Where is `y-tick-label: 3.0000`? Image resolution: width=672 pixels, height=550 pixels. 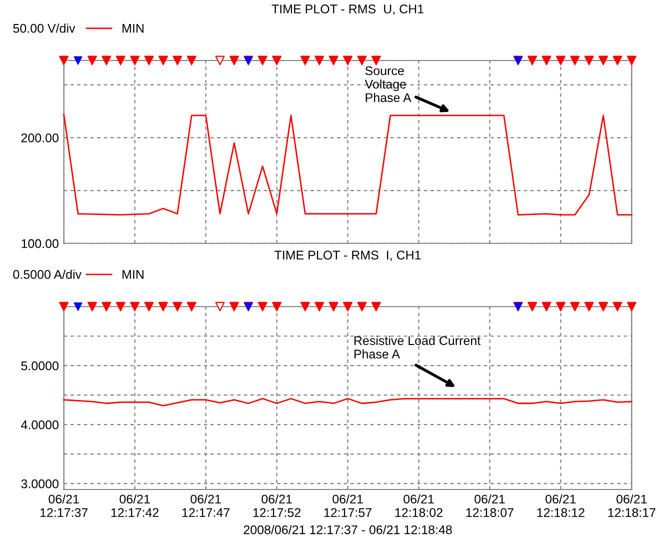 y-tick-label: 3.0000 is located at coordinates (39, 483).